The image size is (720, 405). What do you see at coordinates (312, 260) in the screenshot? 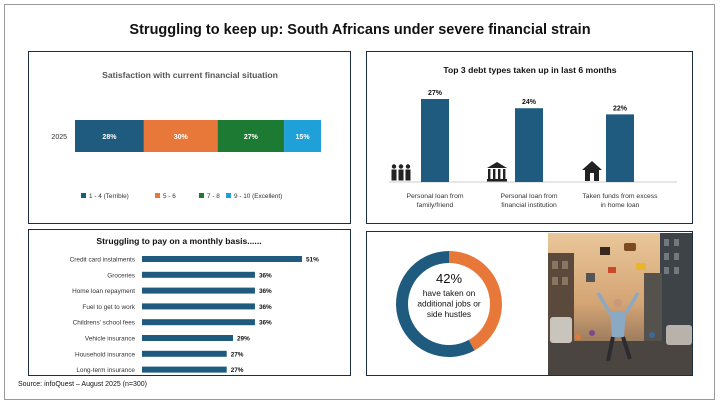
I see `data-label: 51%` at bounding box center [312, 260].